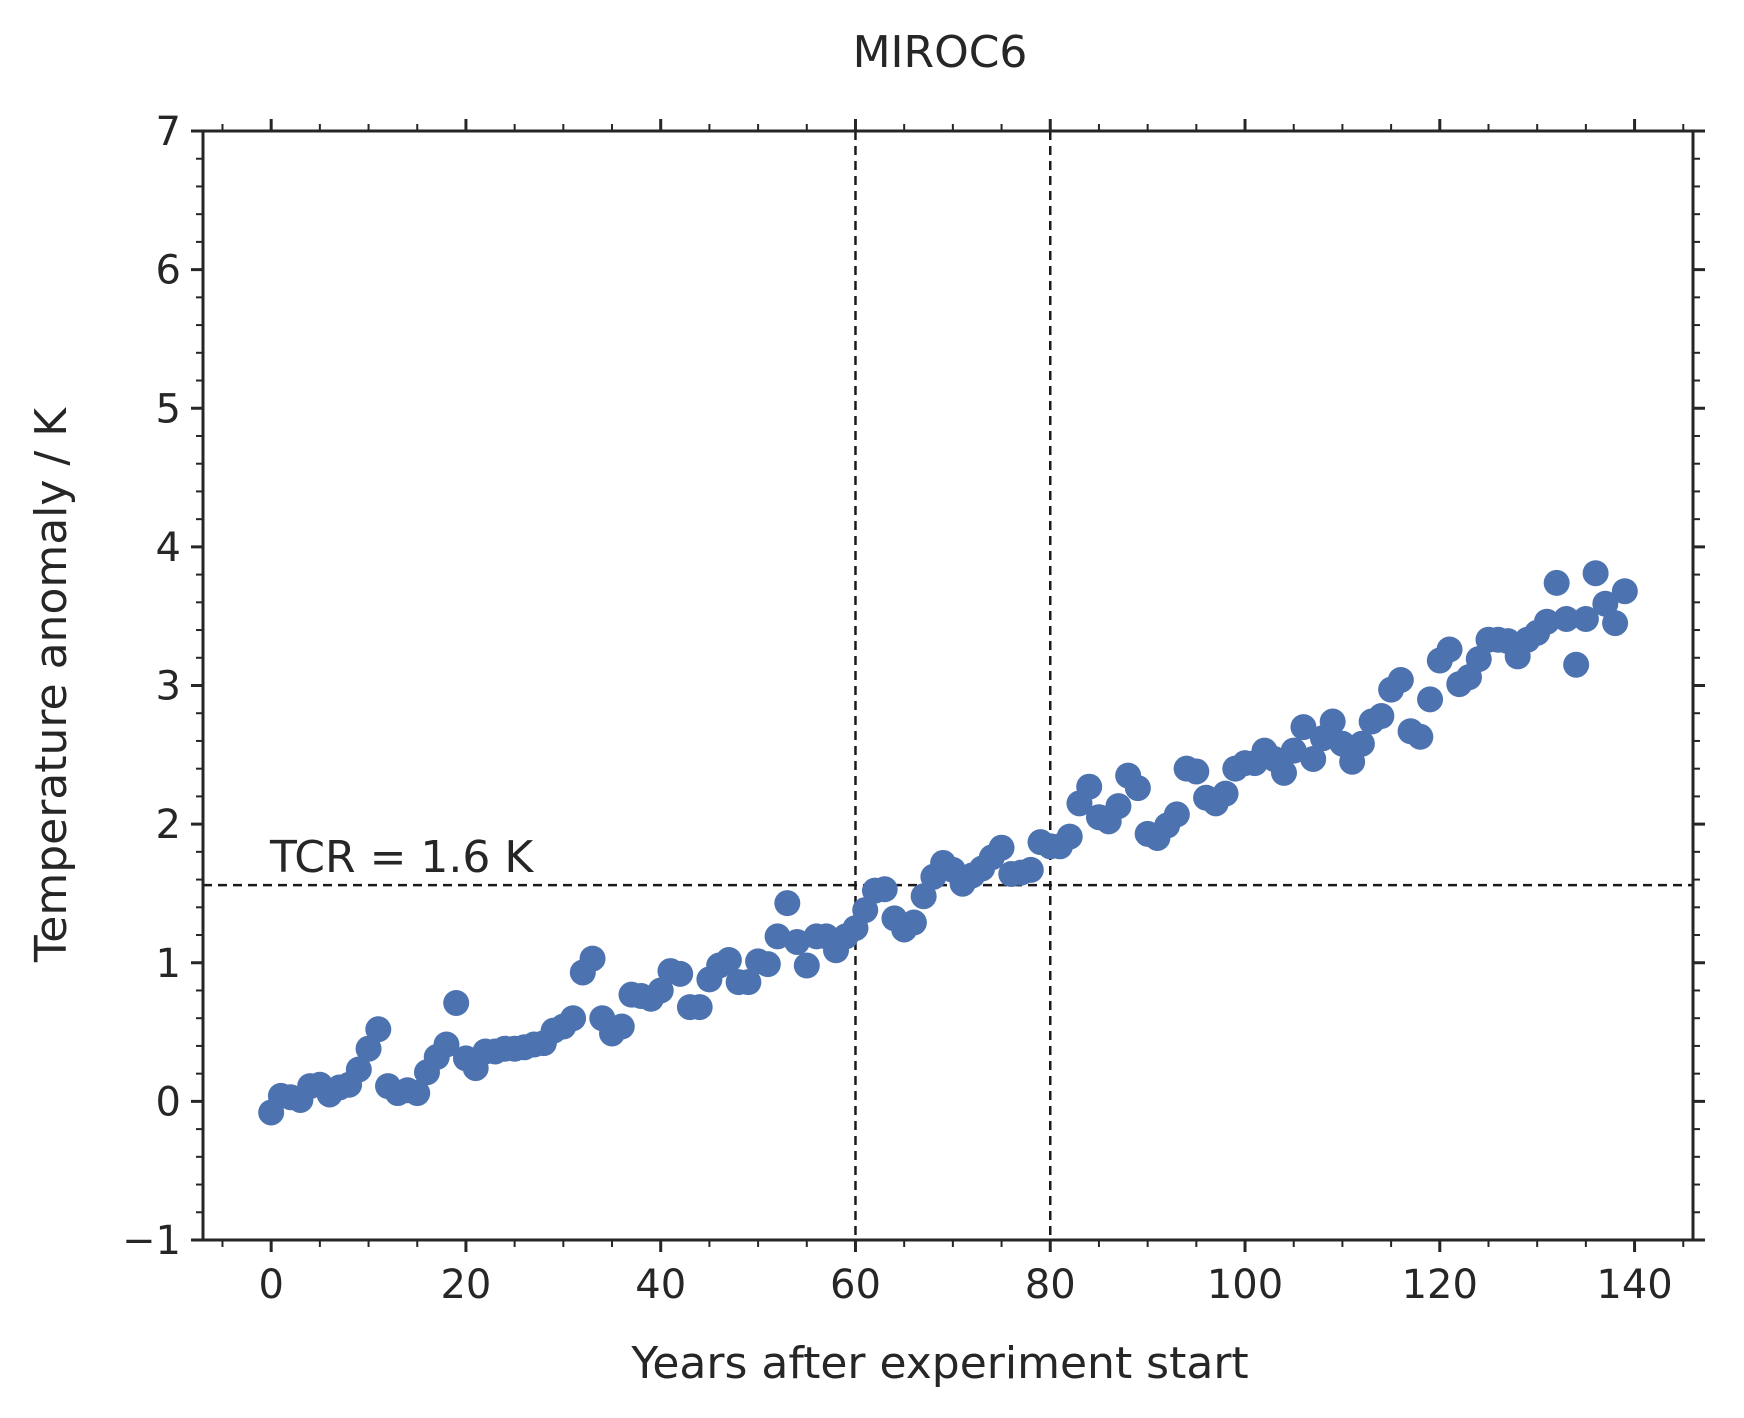 Image resolution: width=1744 pixels, height=1418 pixels. Describe the element at coordinates (940, 52) in the screenshot. I see `chart-title: MIROC6` at that location.